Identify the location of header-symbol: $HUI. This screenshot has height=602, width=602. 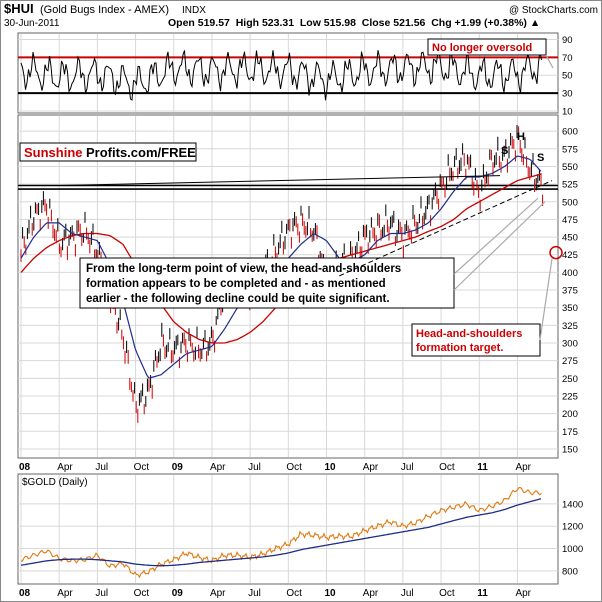
(19, 8).